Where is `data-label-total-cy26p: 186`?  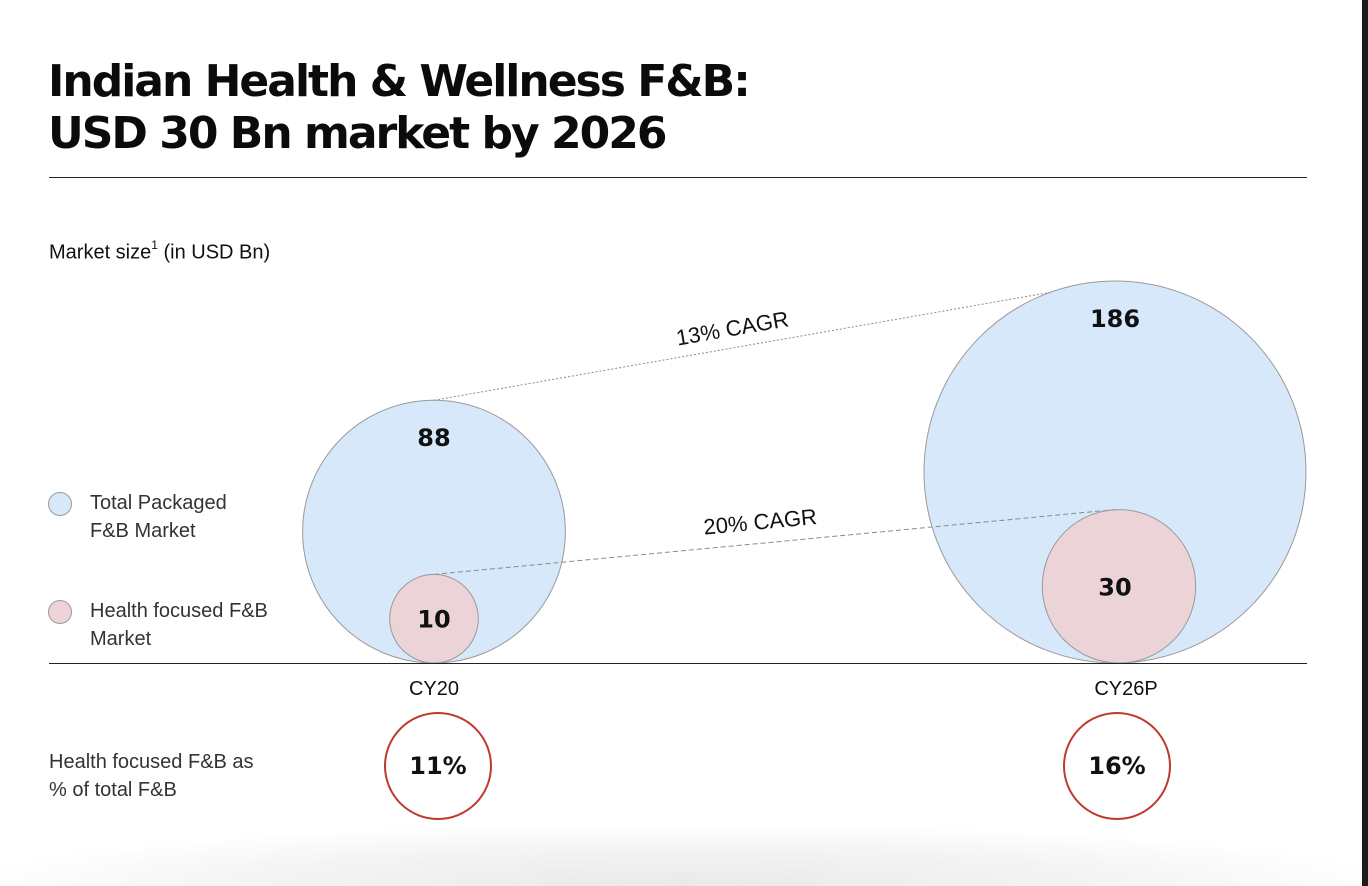
data-label-total-cy26p: 186 is located at coordinates (1115, 319).